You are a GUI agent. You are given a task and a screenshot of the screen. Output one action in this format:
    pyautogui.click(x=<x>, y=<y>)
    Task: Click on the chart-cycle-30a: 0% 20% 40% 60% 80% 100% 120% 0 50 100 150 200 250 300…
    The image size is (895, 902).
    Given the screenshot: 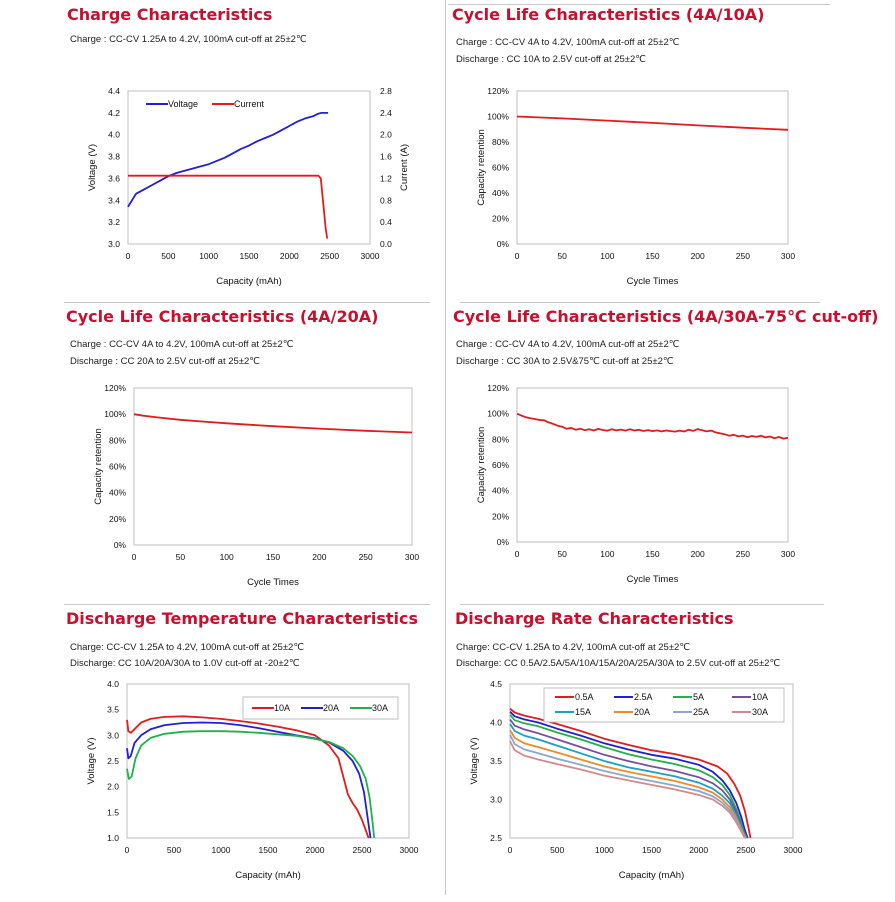 What is the action you would take?
    pyautogui.click(x=635, y=484)
    